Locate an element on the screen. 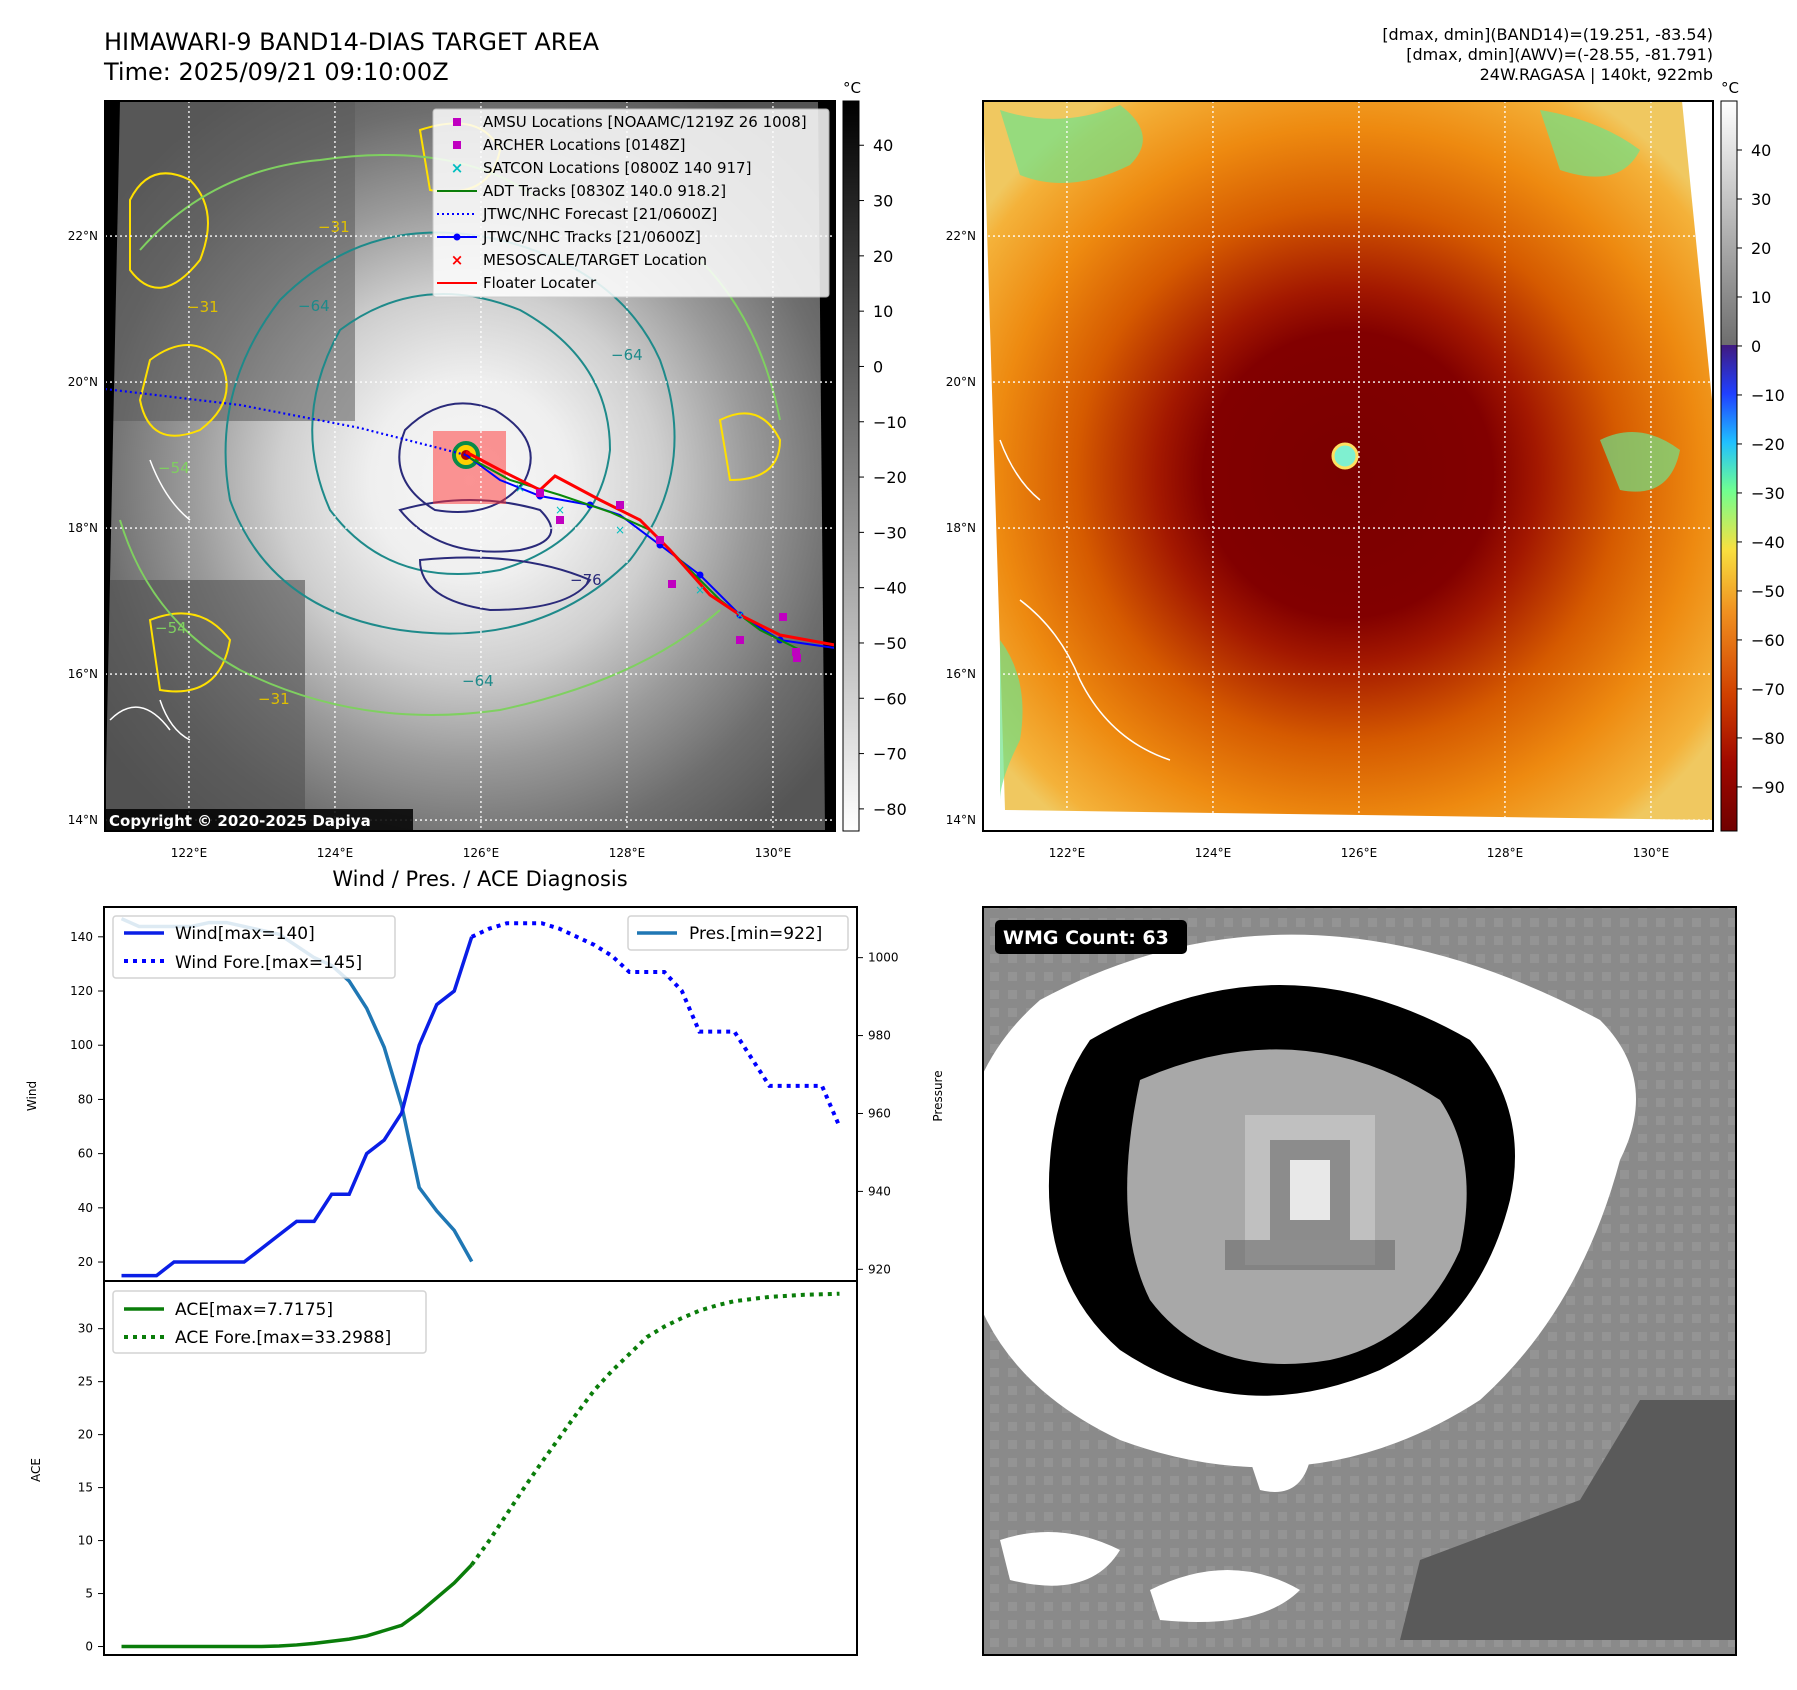 Image resolution: width=1797 pixels, height=1690 pixels. legend-label: AMSU Locations [NOAAMC/1219Z 26 1008] is located at coordinates (645, 122).